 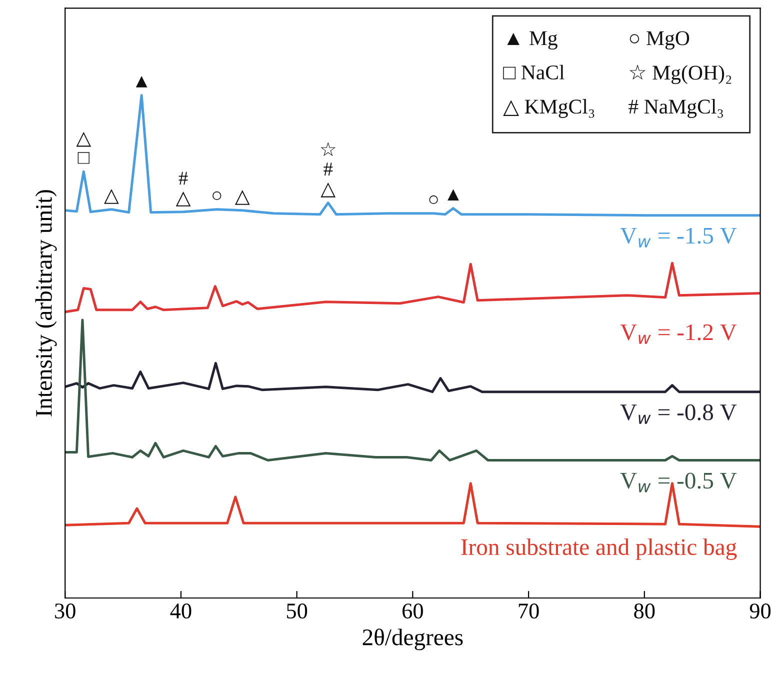 What do you see at coordinates (533, 72) in the screenshot?
I see `text: □ NaCl` at bounding box center [533, 72].